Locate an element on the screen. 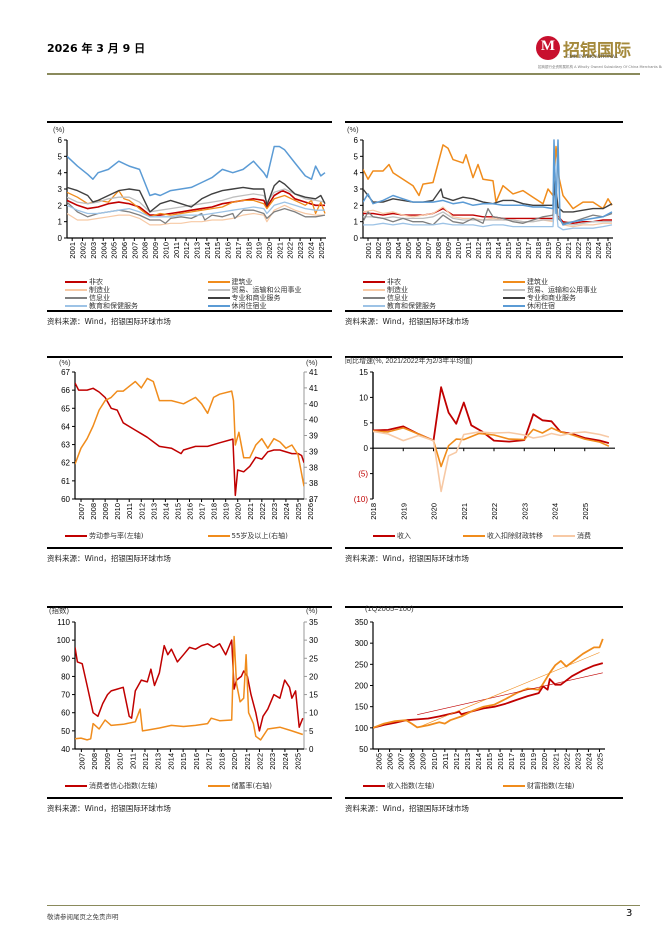 This screenshot has width=662, height=936. page-number: 3 is located at coordinates (629, 913).